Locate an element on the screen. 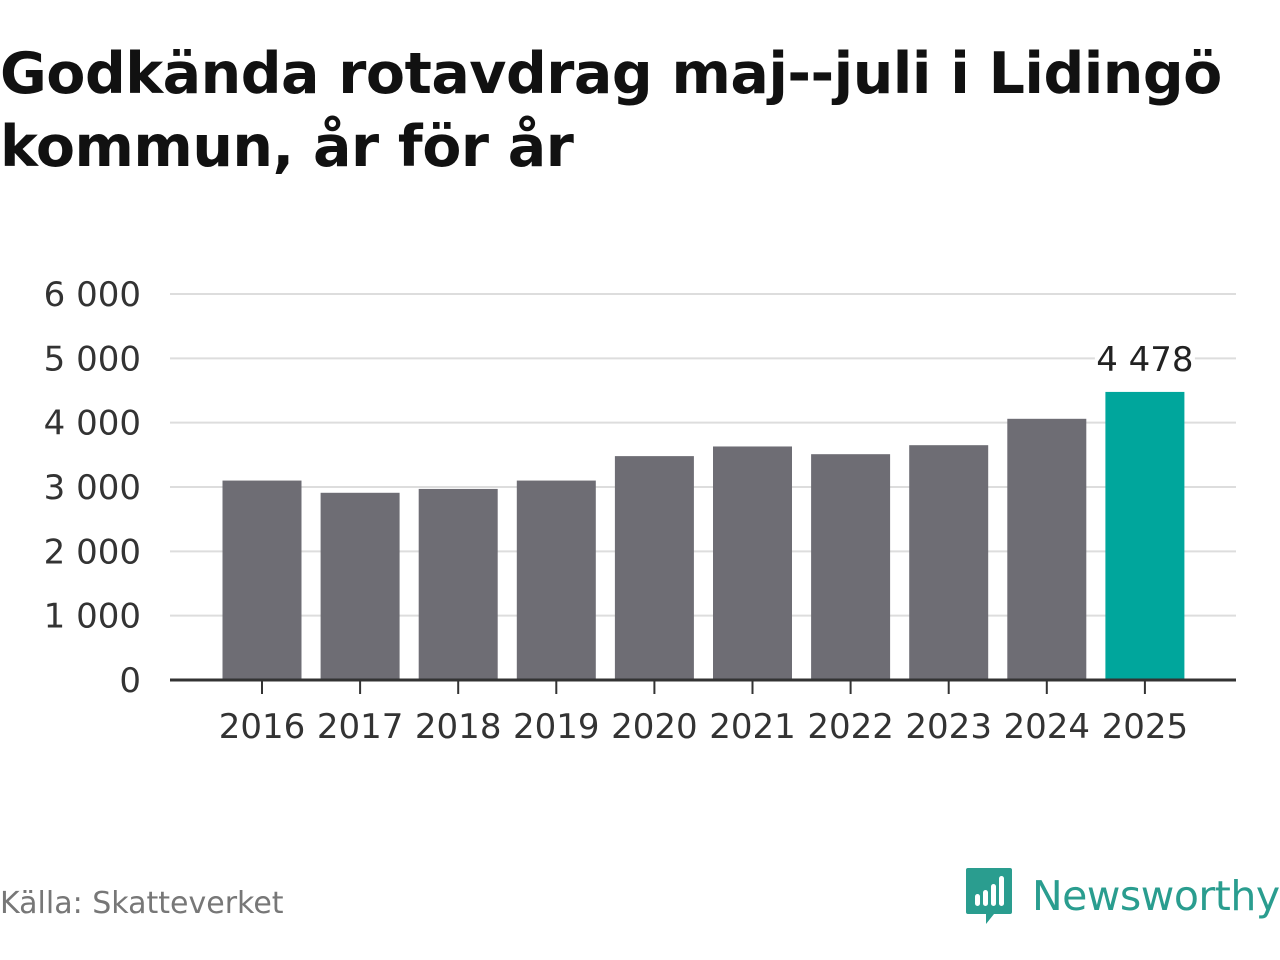 This screenshot has width=1280, height=960. data-label: 4 478 is located at coordinates (1144, 360).